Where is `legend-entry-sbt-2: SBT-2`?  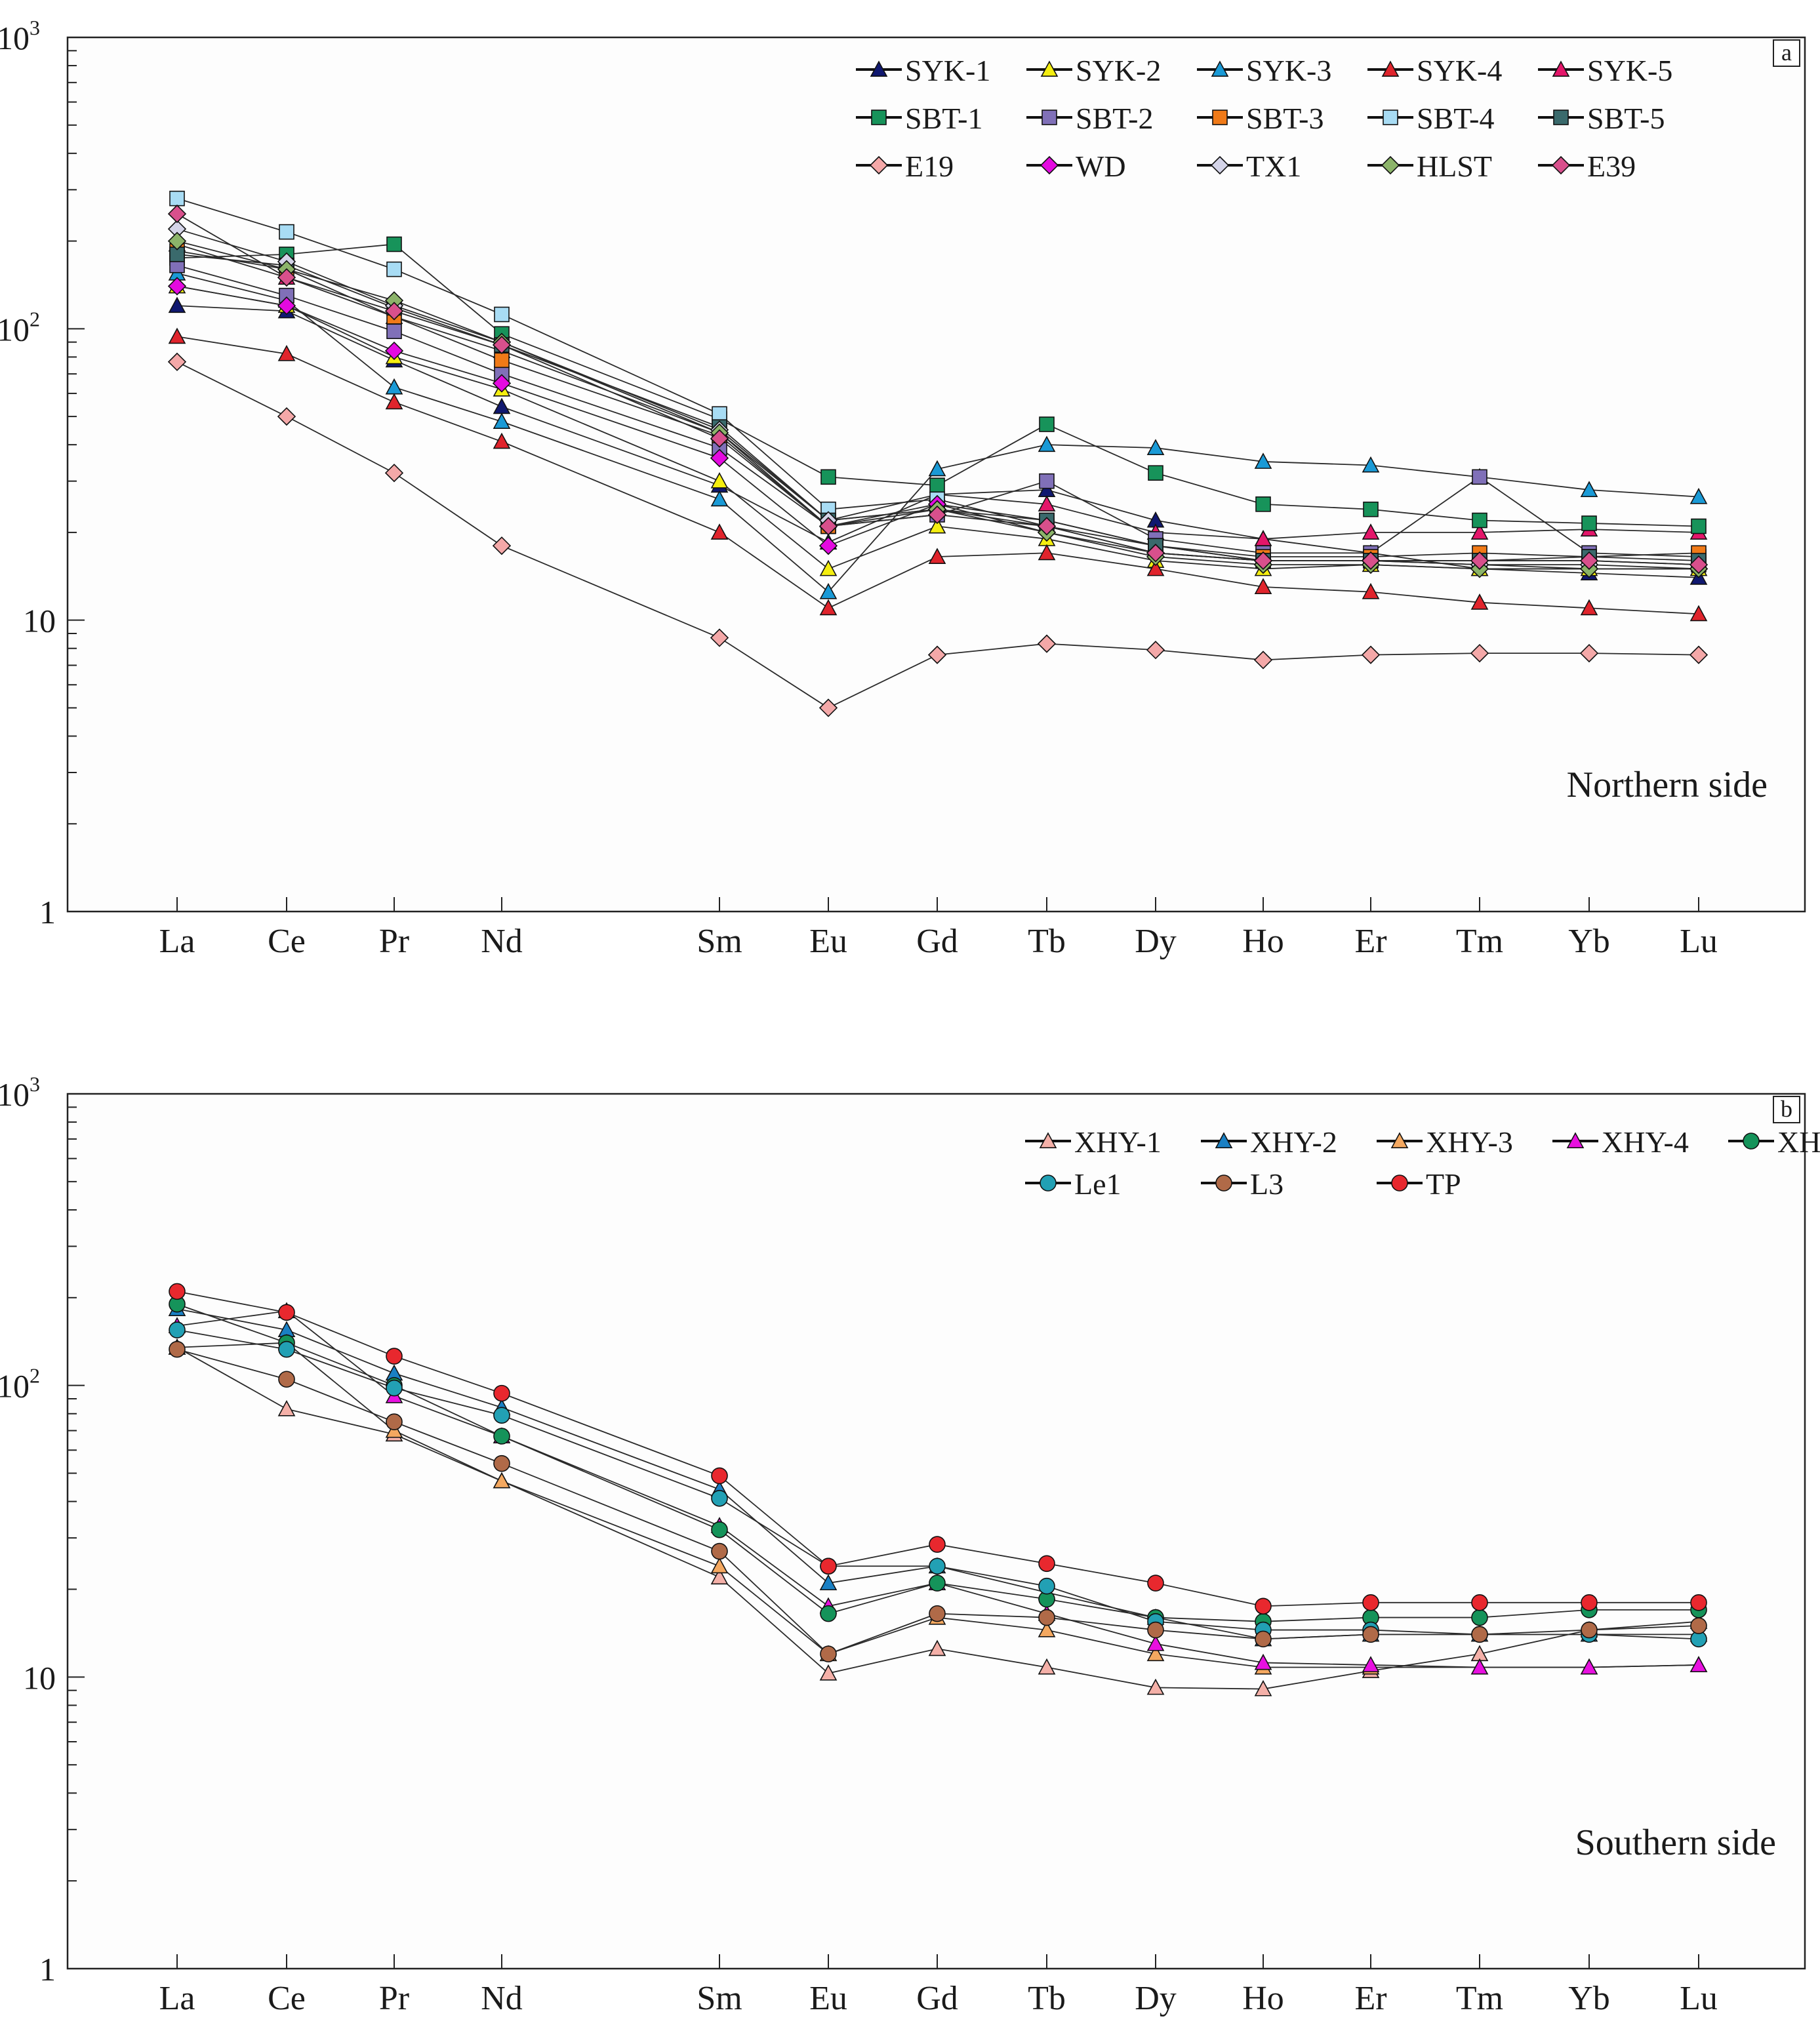 legend-entry-sbt-2: SBT-2 is located at coordinates (1089, 118).